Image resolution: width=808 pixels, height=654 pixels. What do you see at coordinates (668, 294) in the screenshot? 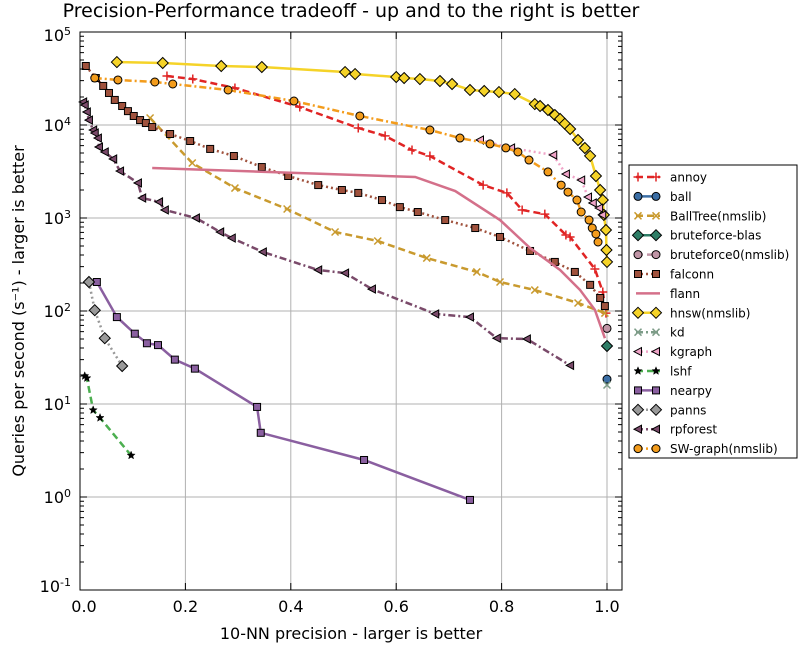
I see `legend-item-flann: flann` at bounding box center [668, 294].